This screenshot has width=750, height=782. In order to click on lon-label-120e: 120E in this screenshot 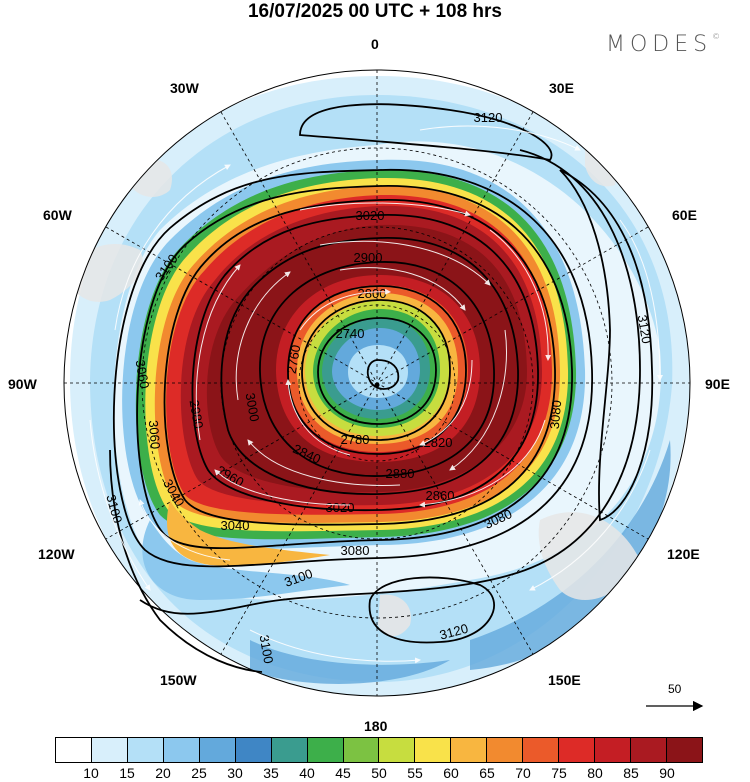, I will do `click(683, 554)`.